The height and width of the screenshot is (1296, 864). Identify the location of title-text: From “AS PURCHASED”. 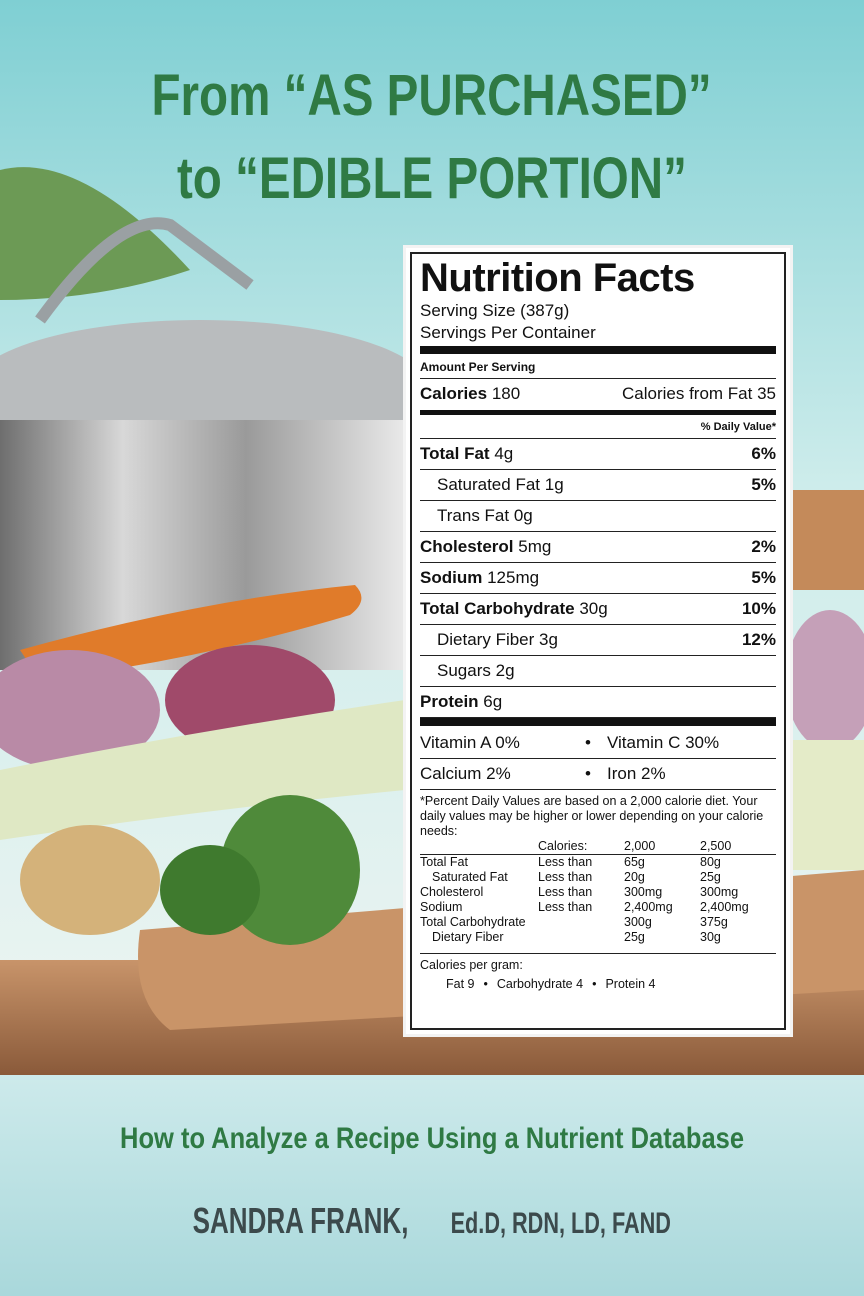
(432, 95).